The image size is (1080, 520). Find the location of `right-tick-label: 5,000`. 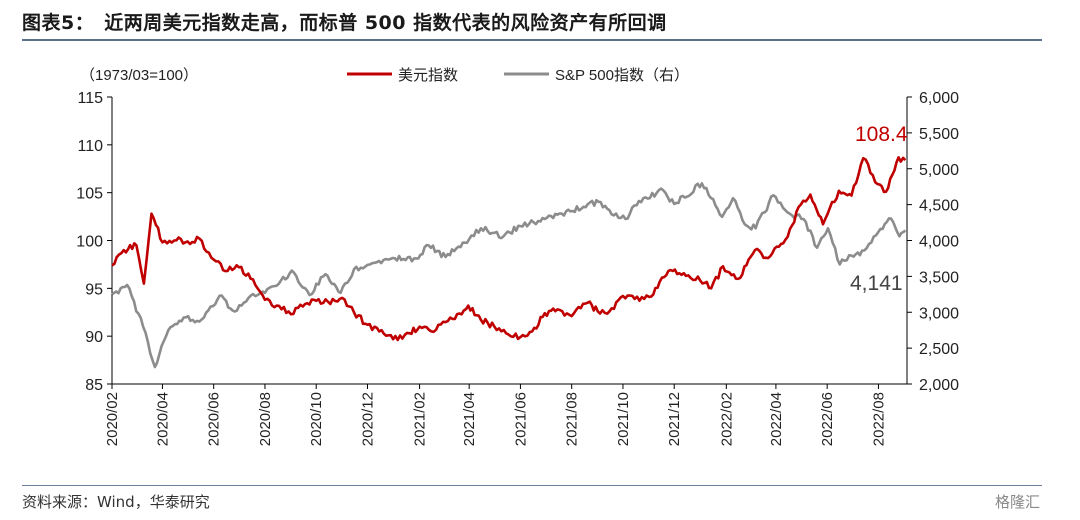

right-tick-label: 5,000 is located at coordinates (939, 170).